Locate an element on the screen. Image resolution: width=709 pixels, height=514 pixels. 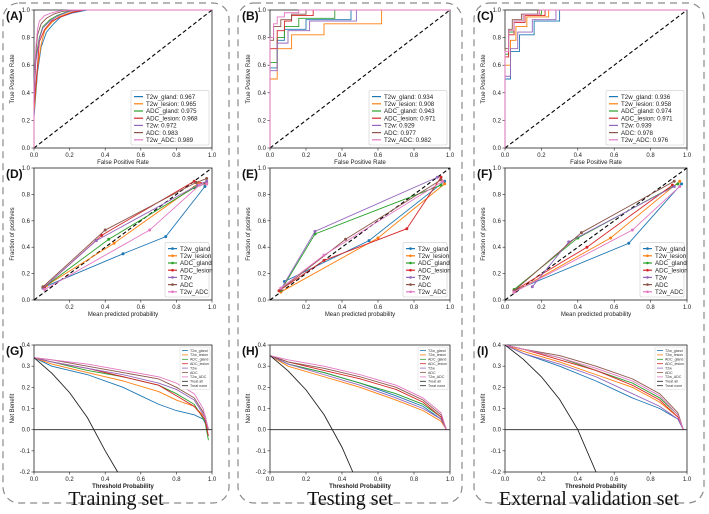
panel-c-ytick-label: 0.0 is located at coordinates (497, 149).